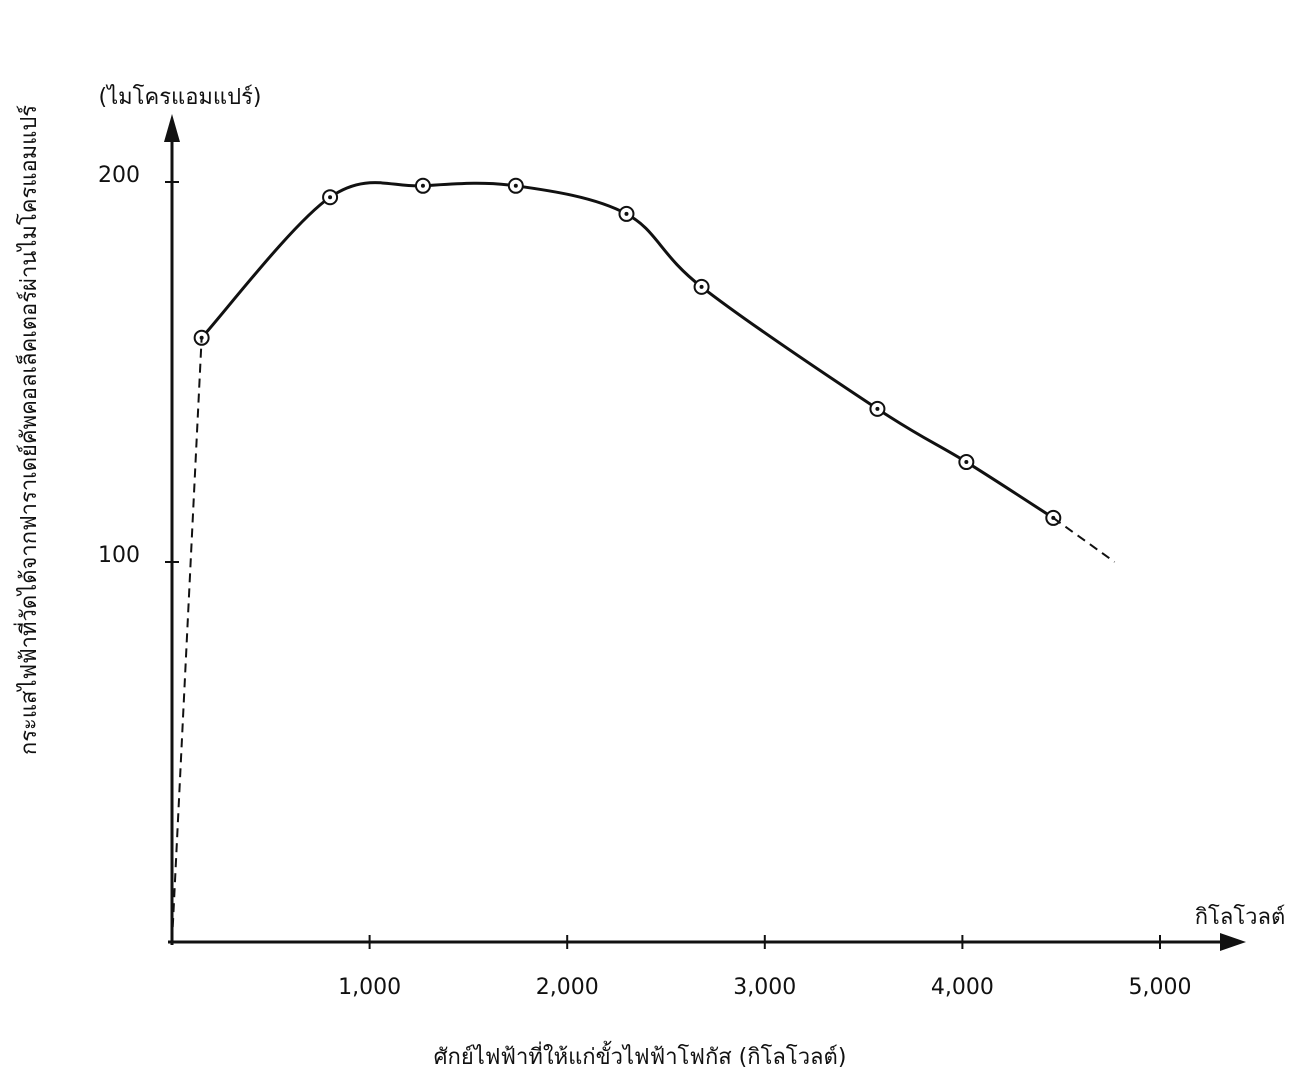 The image size is (1303, 1082). Describe the element at coordinates (1160, 987) in the screenshot. I see `x-tick-label: 5,000` at that location.